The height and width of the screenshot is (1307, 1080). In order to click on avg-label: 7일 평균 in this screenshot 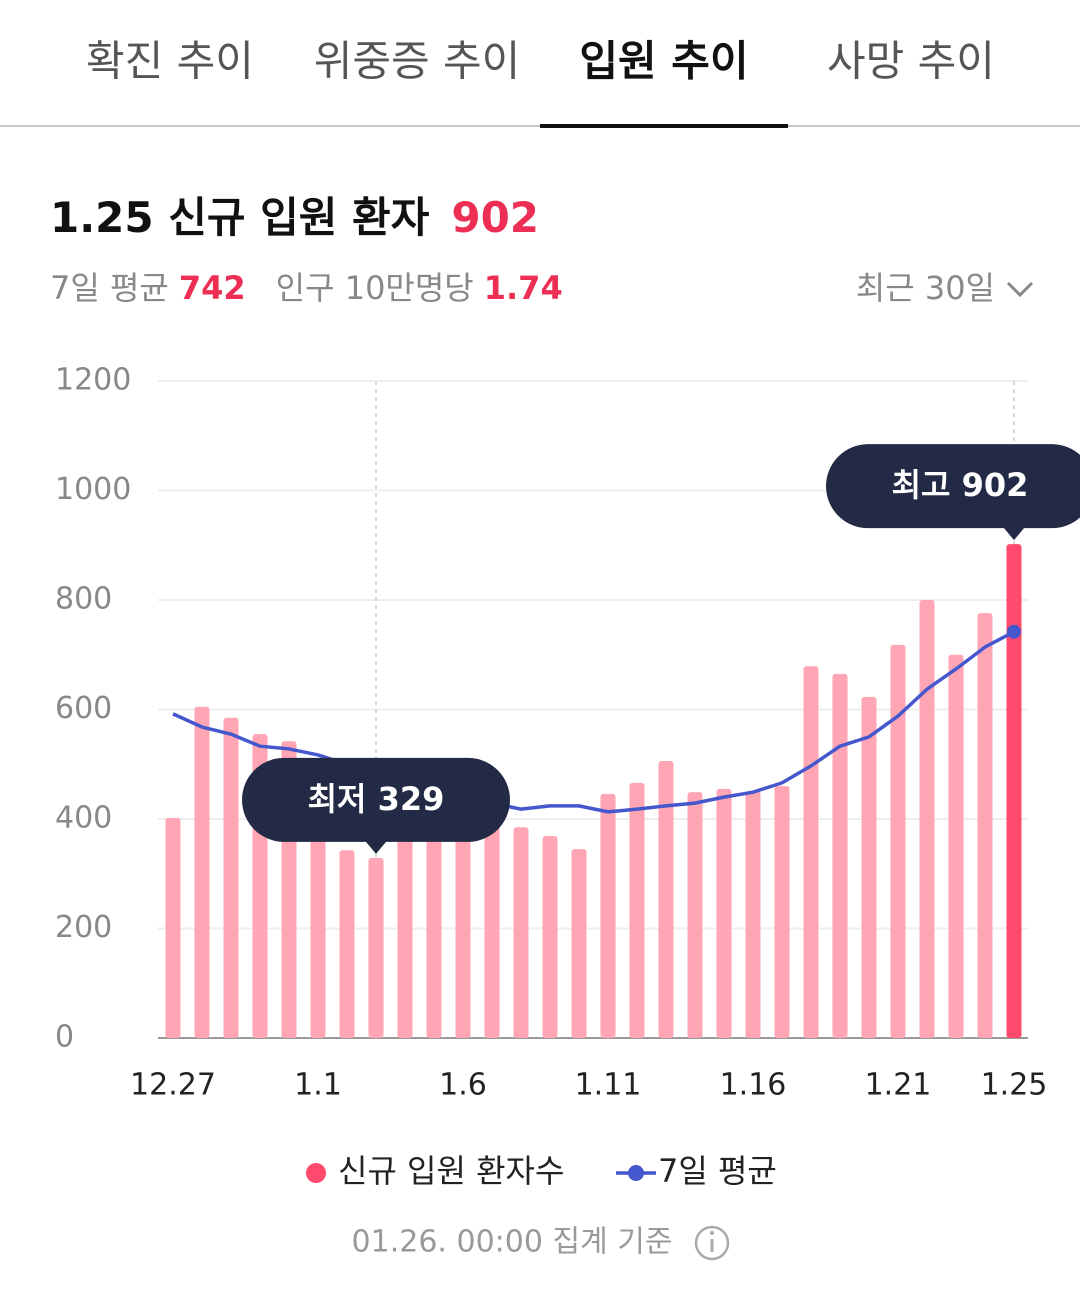, I will do `click(109, 288)`.